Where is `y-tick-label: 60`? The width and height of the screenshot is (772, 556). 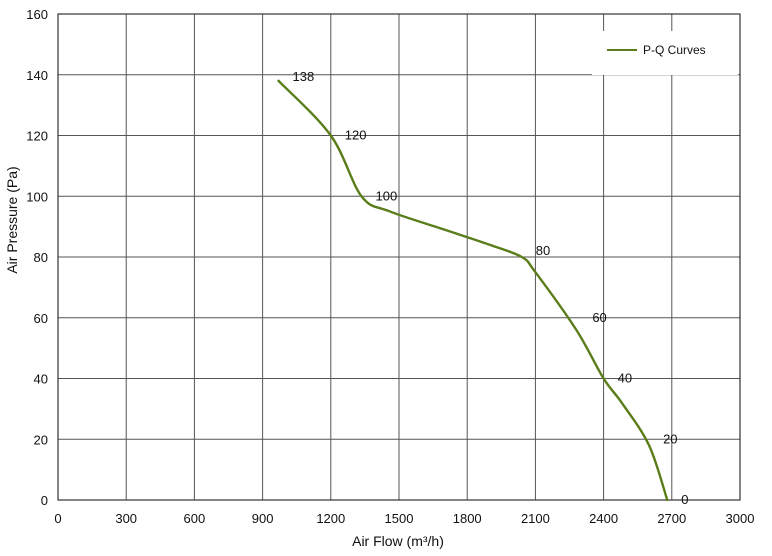
y-tick-label: 60 is located at coordinates (41, 318).